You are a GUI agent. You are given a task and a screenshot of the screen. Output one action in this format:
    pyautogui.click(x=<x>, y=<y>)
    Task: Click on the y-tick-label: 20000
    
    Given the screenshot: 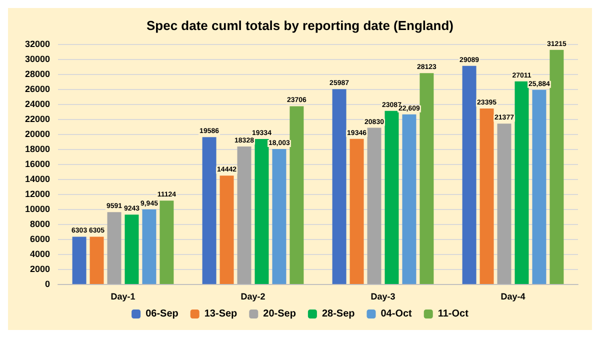 What is the action you would take?
    pyautogui.click(x=37, y=134)
    